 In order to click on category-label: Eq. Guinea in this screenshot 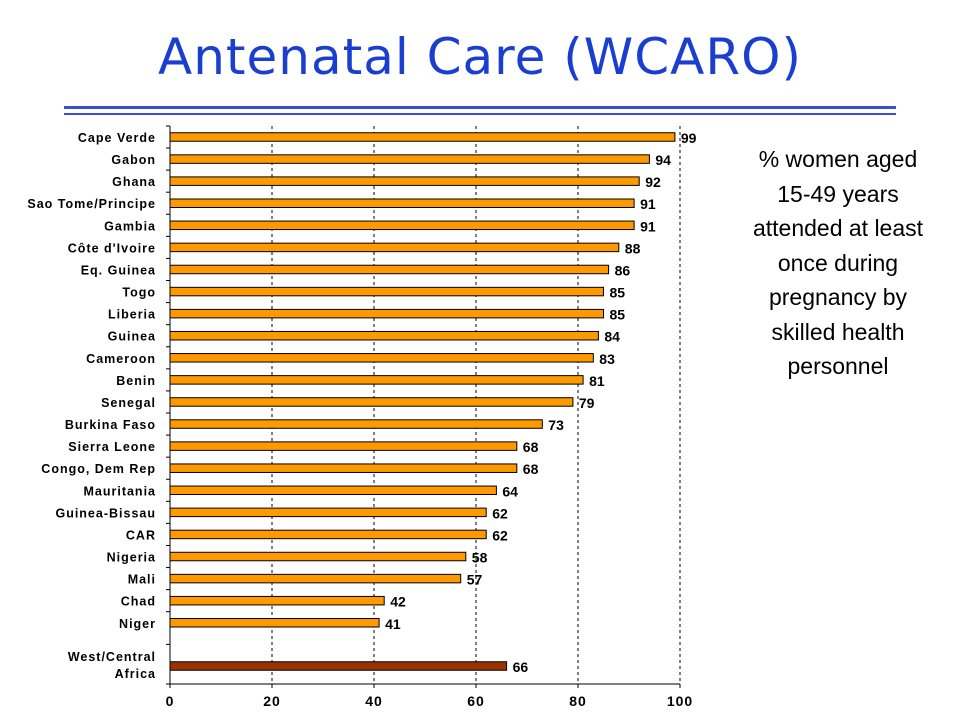, I will do `click(118, 270)`.